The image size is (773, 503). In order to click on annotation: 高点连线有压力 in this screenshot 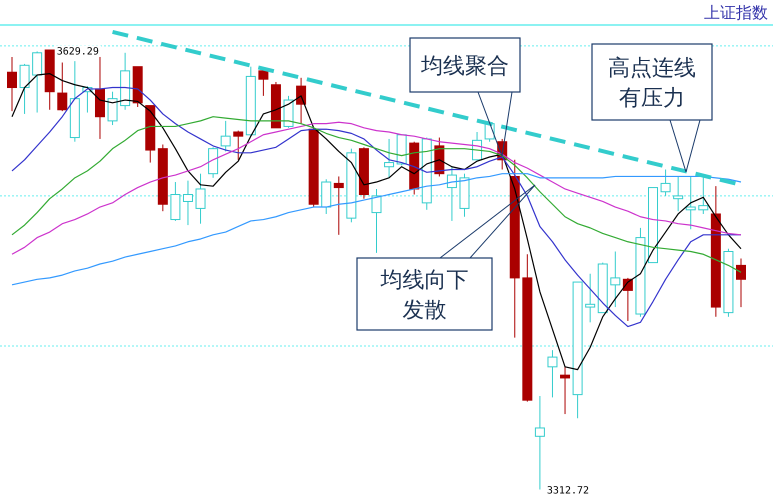, I will do `click(652, 83)`.